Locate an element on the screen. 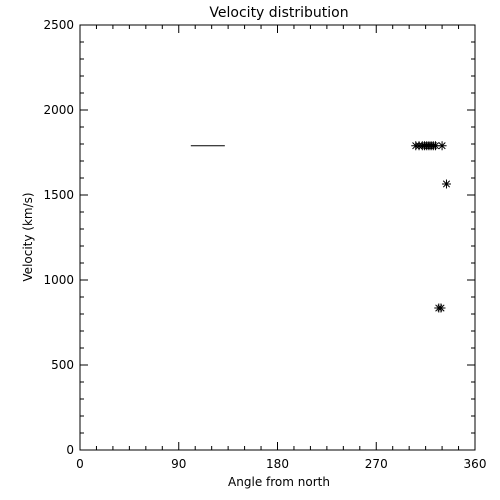 The width and height of the screenshot is (500, 500). x-axis-label: Angle from north is located at coordinates (279, 482).